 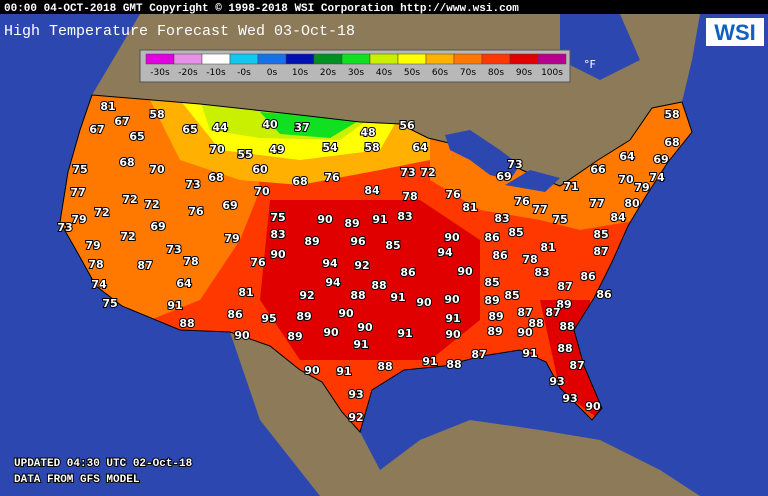 What do you see at coordinates (407, 125) in the screenshot?
I see `temperature-label: 56` at bounding box center [407, 125].